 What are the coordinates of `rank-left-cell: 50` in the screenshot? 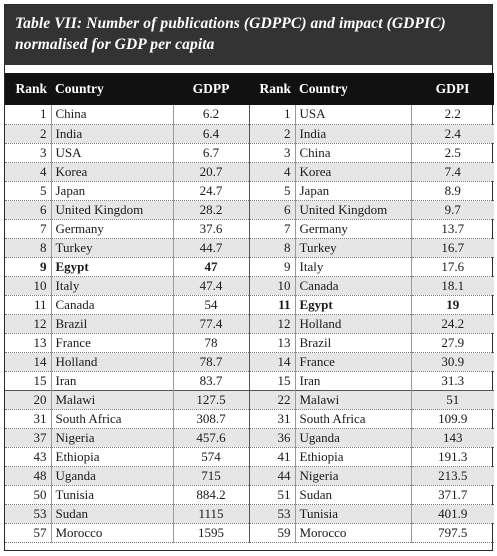 It's located at (28, 495).